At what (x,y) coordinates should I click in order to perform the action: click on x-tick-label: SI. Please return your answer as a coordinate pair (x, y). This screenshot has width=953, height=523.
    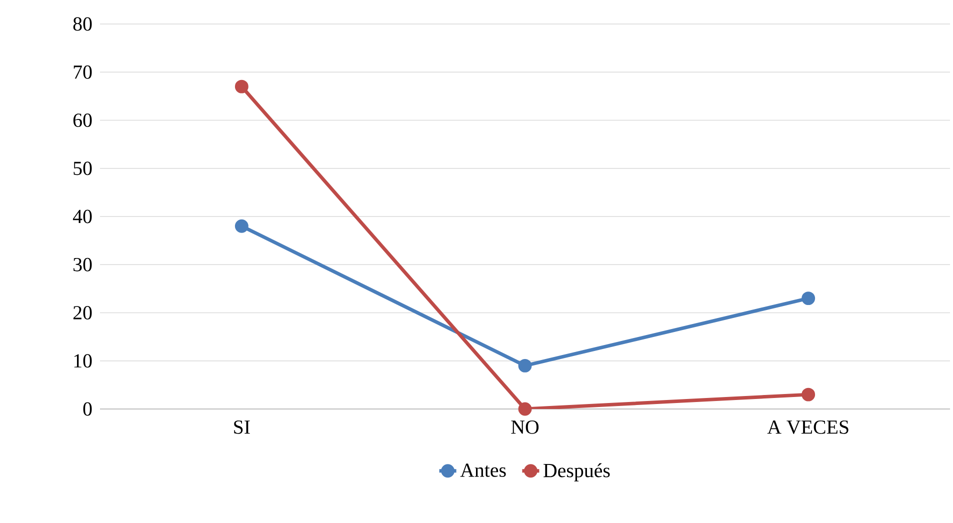
    Looking at the image, I should click on (242, 427).